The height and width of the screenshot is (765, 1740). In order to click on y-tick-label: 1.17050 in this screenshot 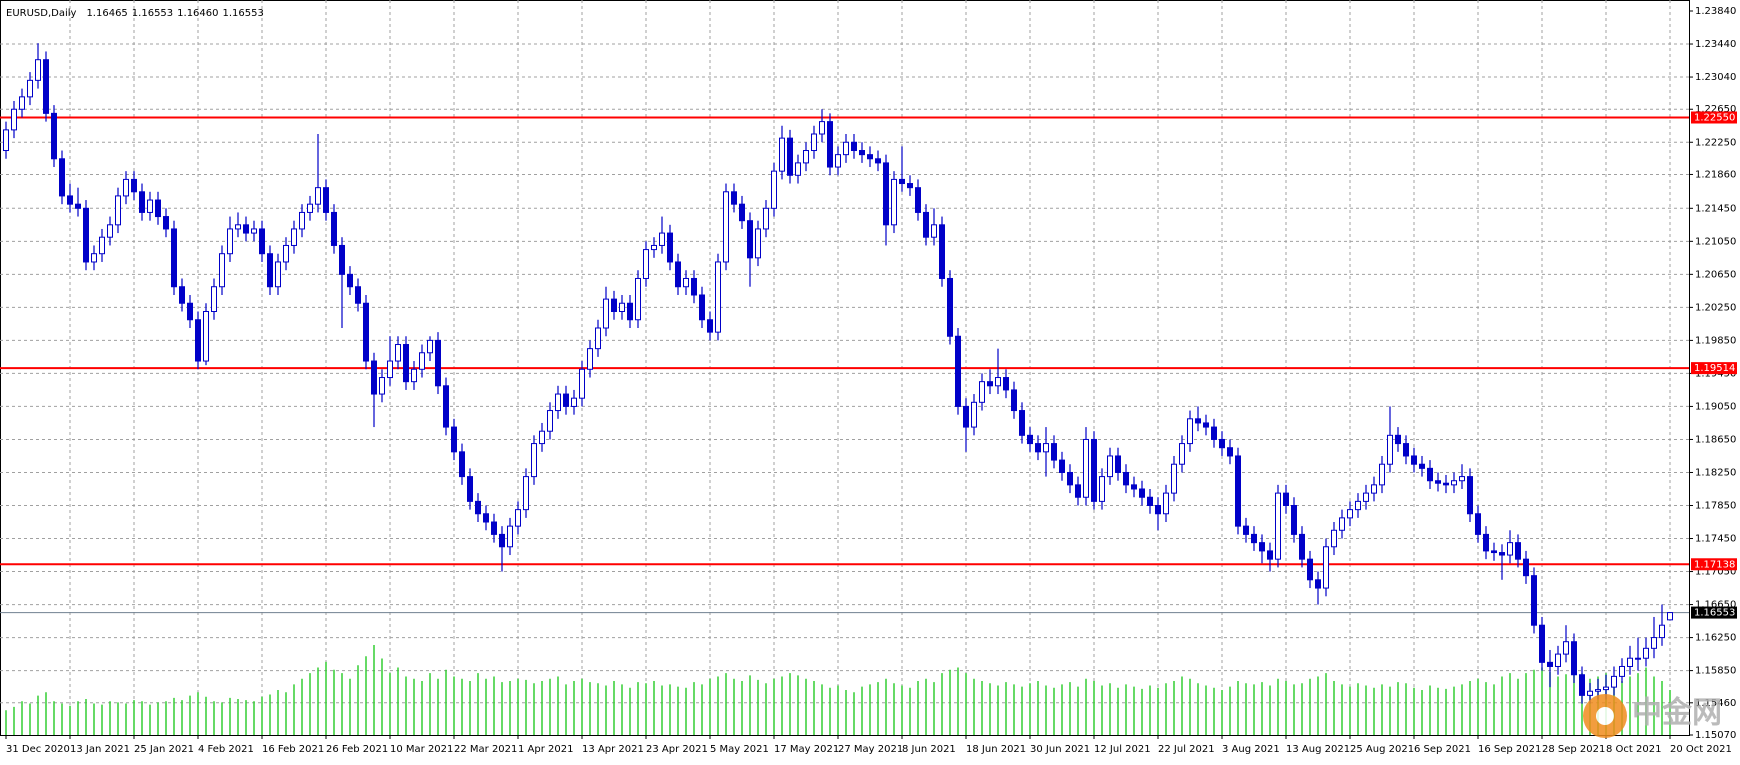, I will do `click(1715, 572)`.